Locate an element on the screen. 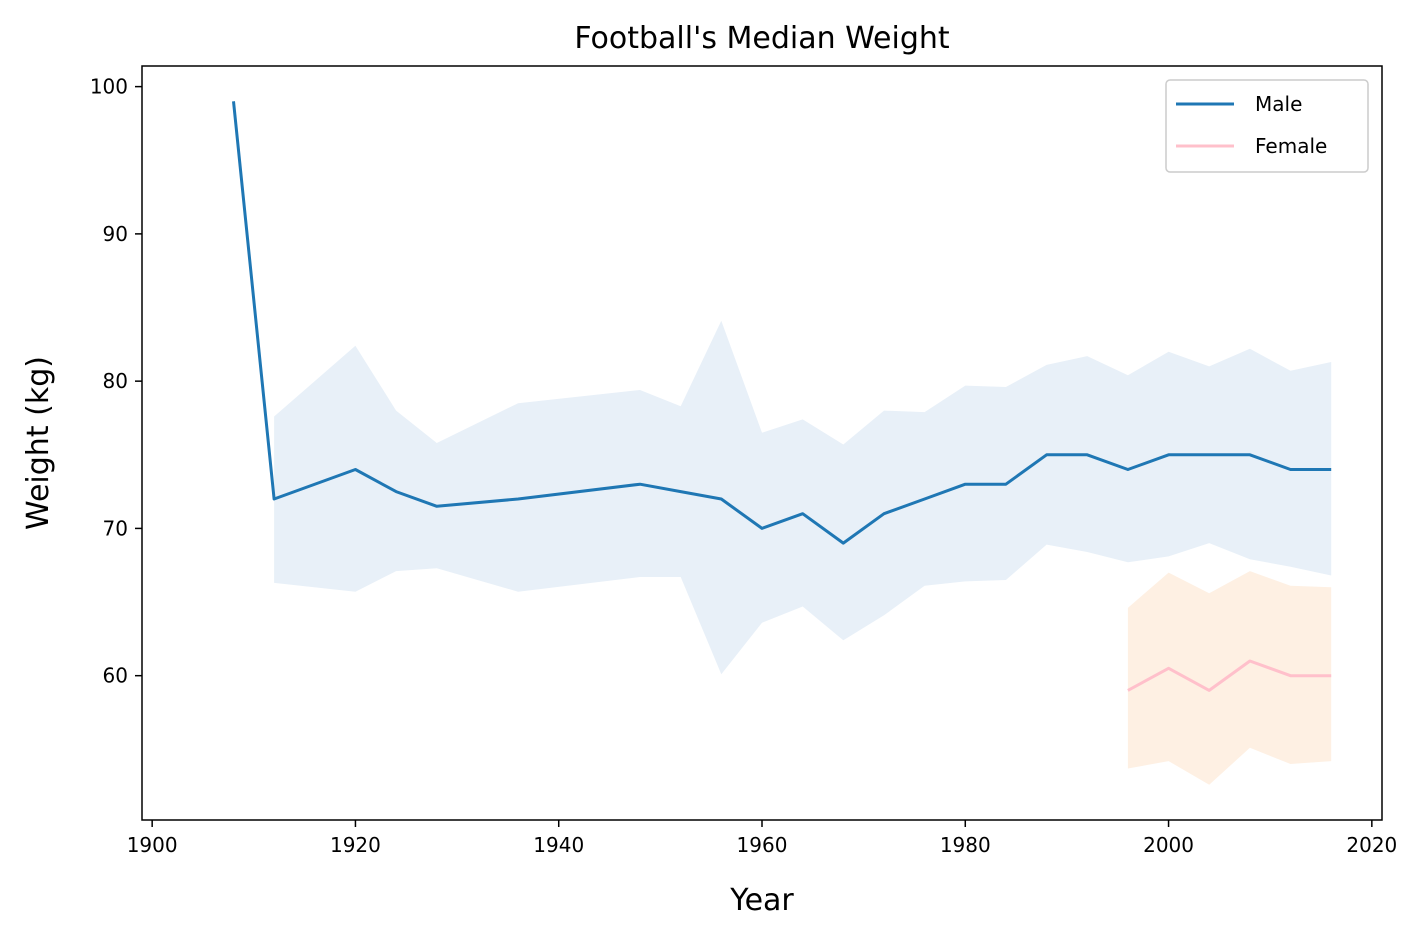 The width and height of the screenshot is (1420, 938). y-axis-label: Weight (kg) is located at coordinates (38, 443).